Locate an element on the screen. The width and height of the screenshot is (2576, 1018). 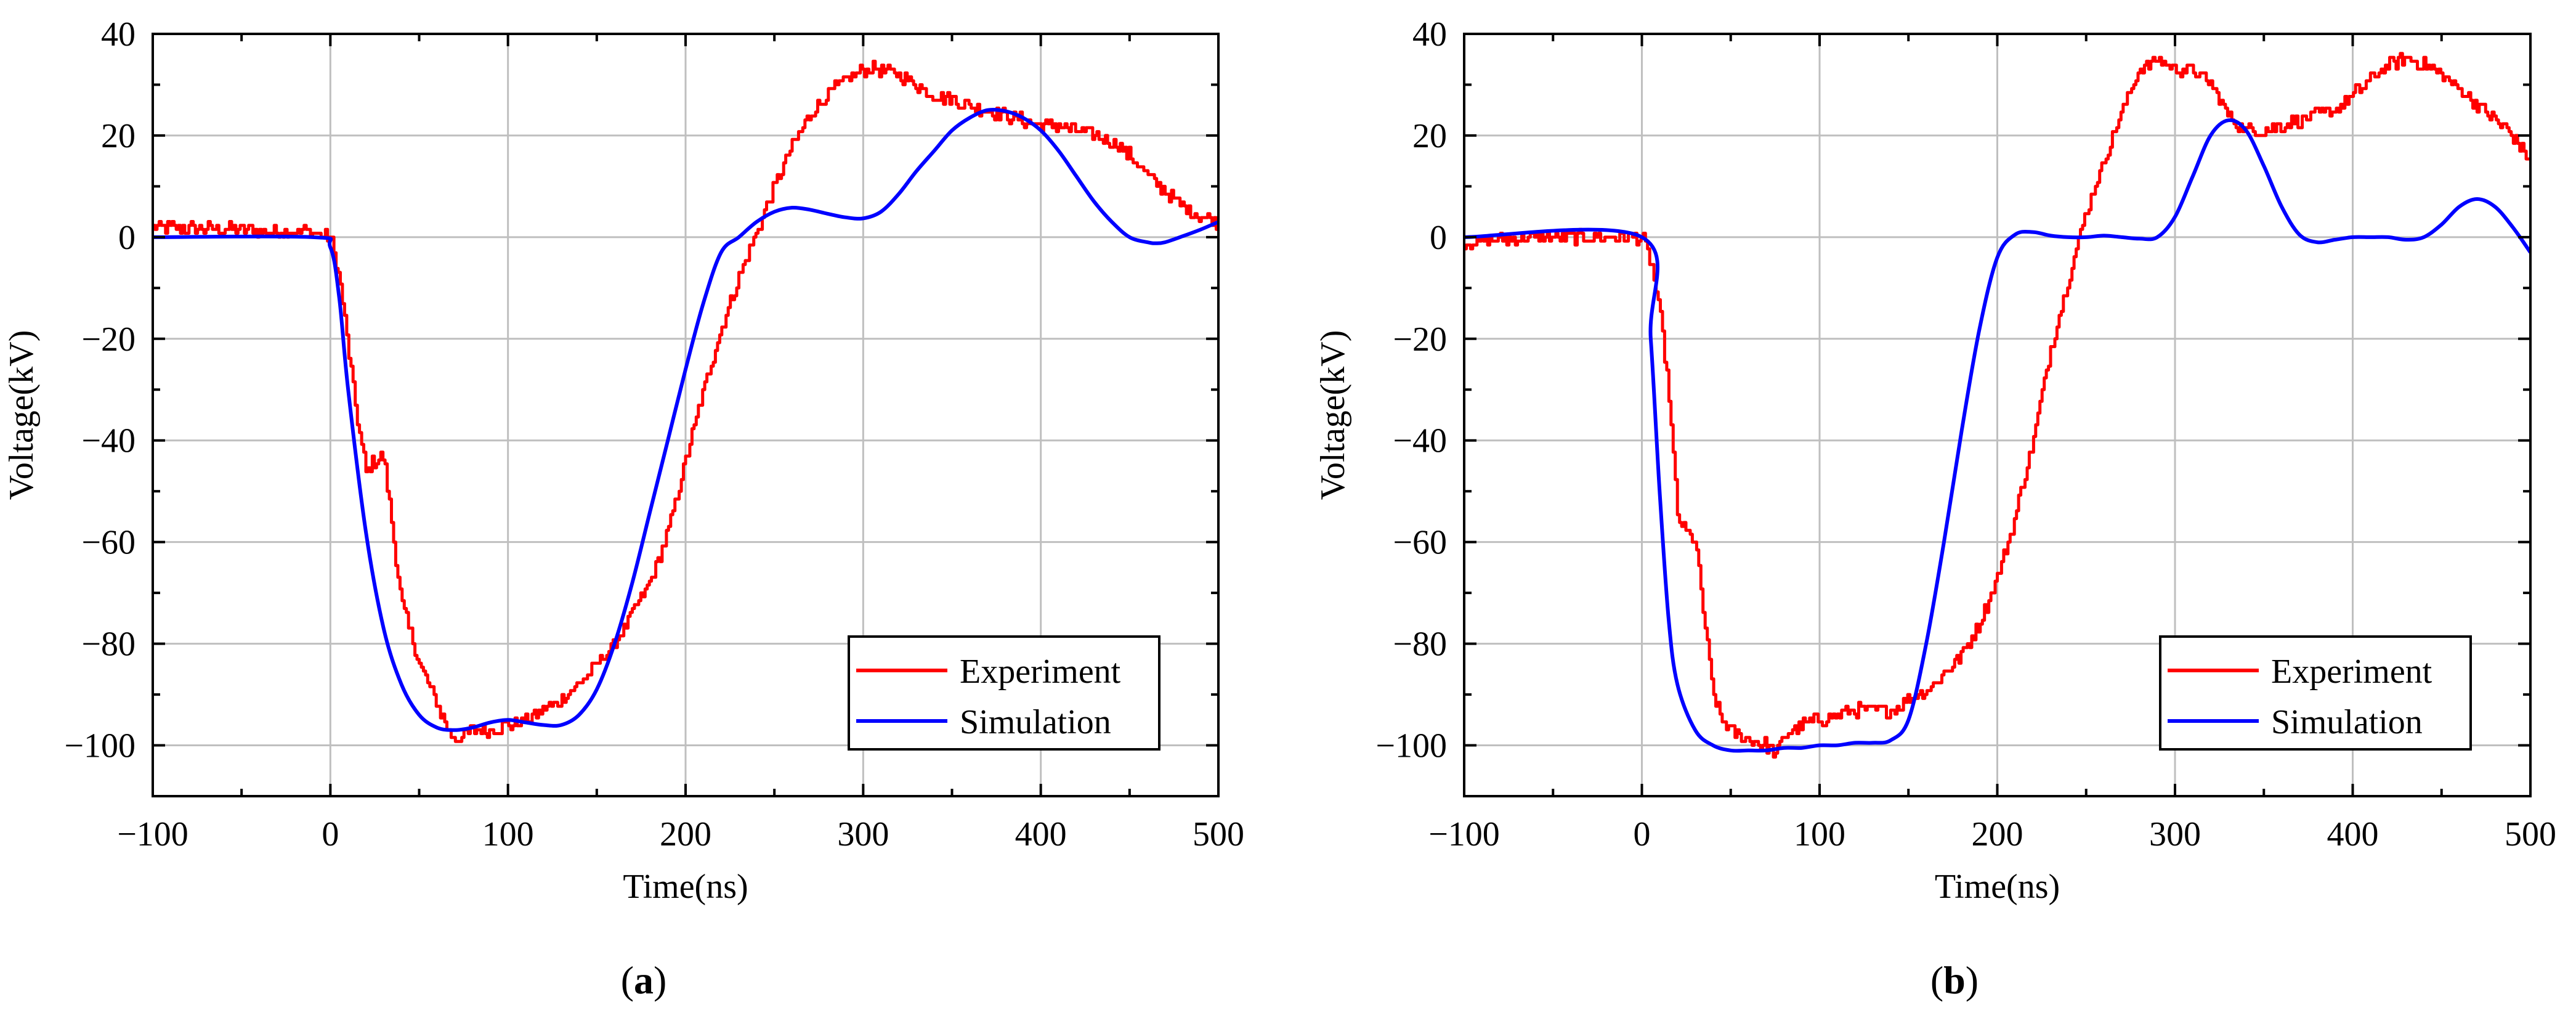
panel-label-letter: a is located at coordinates (644, 980).